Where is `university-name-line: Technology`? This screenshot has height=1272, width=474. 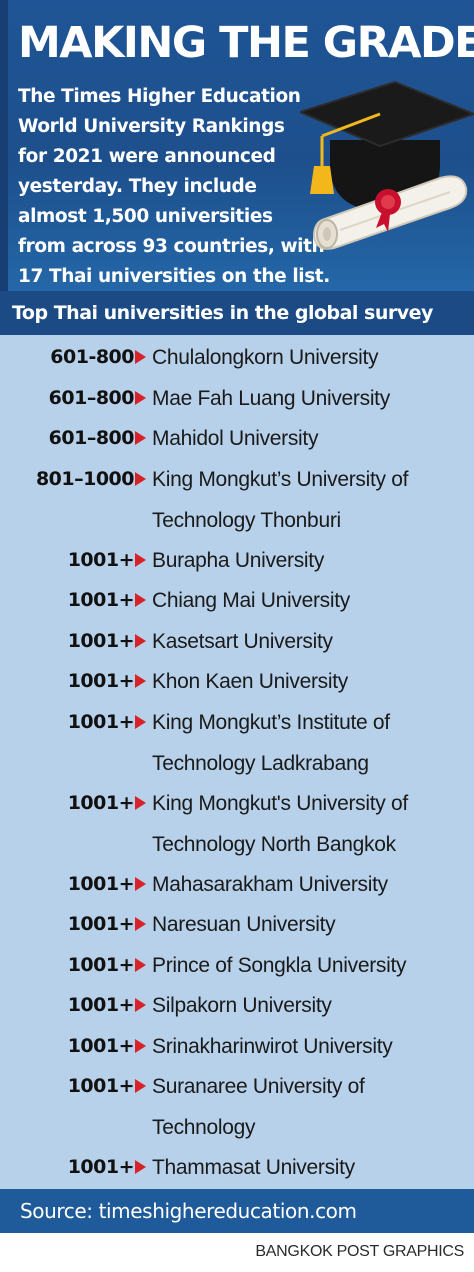 university-name-line: Technology is located at coordinates (204, 1127).